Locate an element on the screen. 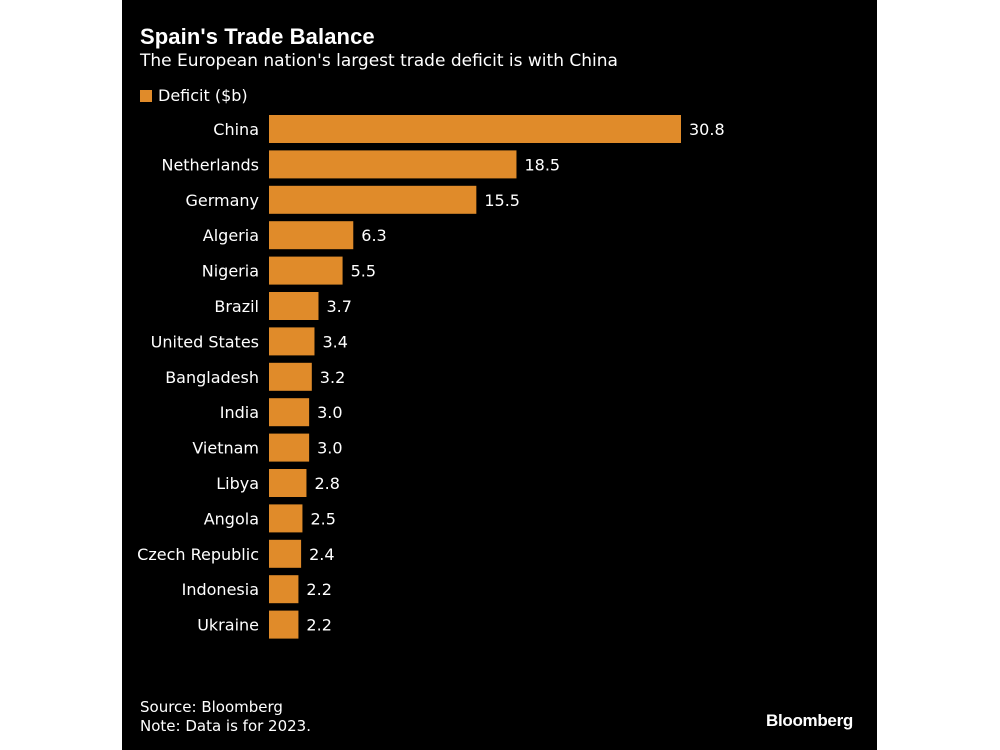 This screenshot has width=1000, height=750. value-label: 18.5 is located at coordinates (542, 164).